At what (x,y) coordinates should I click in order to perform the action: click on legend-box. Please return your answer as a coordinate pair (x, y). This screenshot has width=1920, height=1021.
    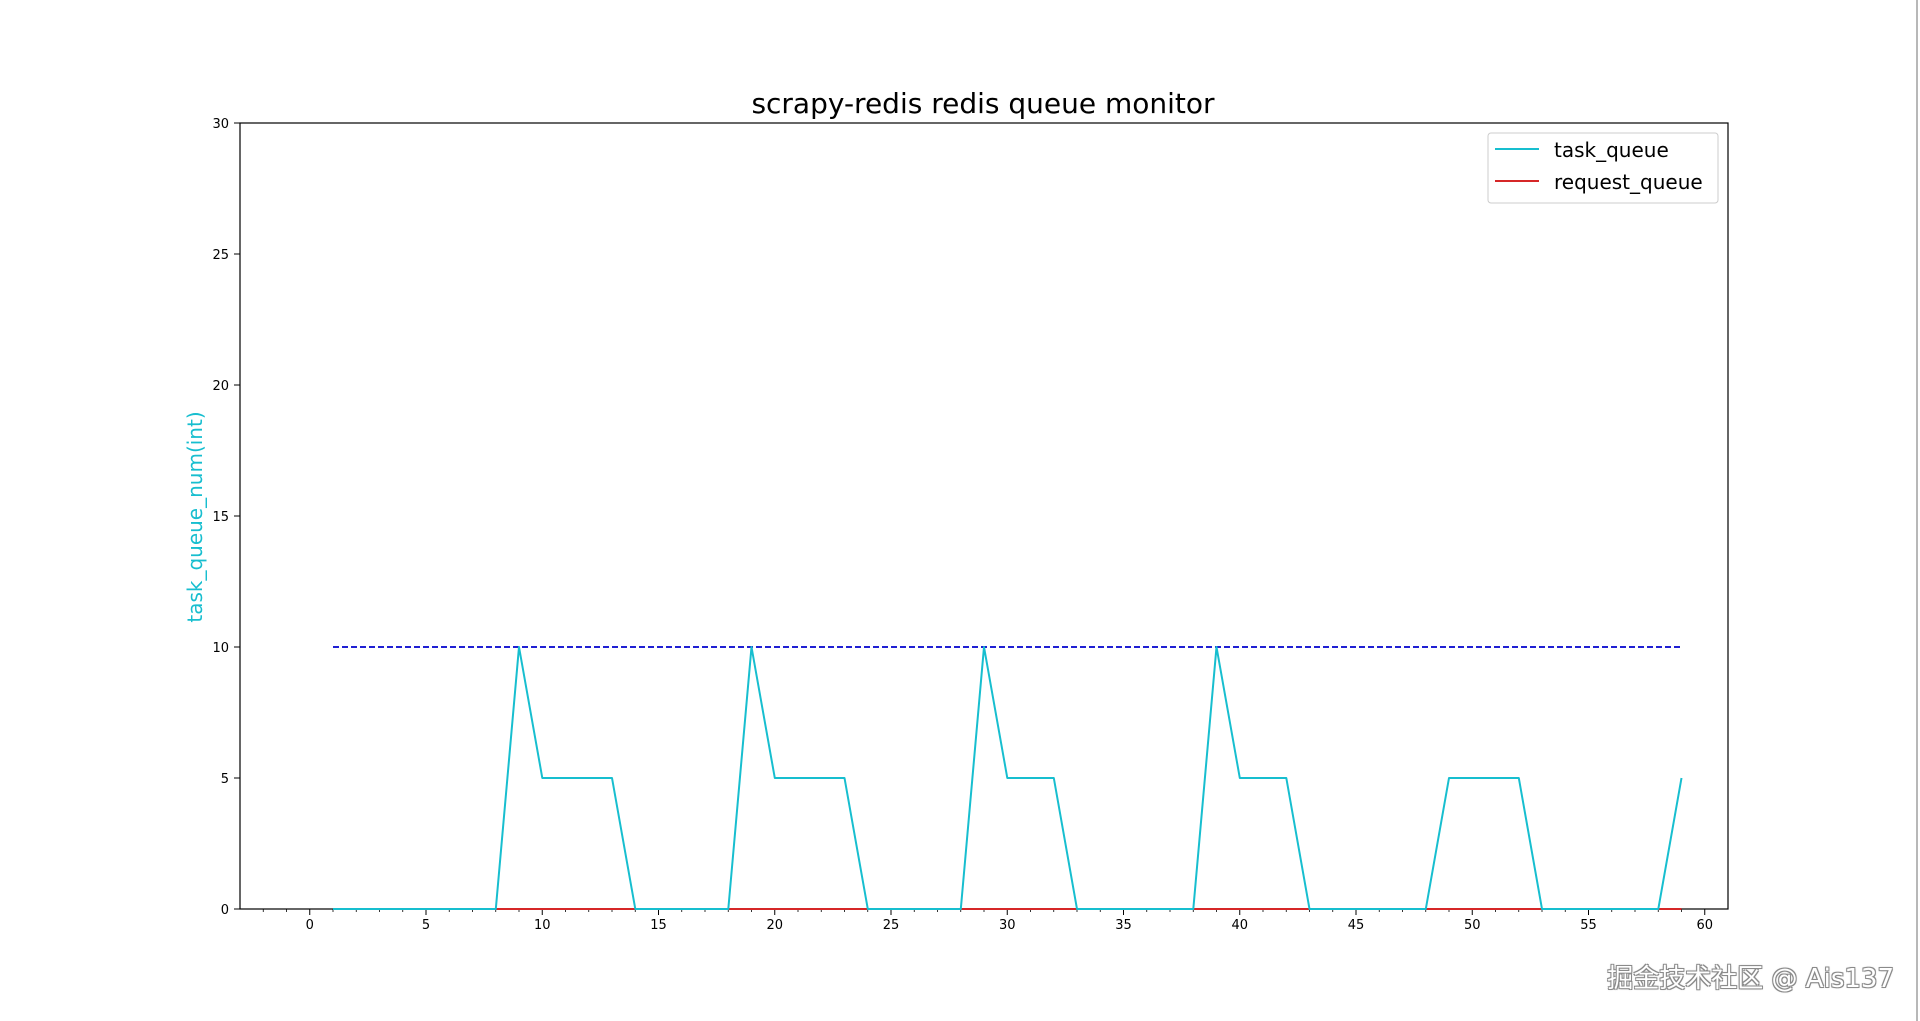
    Looking at the image, I should click on (1603, 168).